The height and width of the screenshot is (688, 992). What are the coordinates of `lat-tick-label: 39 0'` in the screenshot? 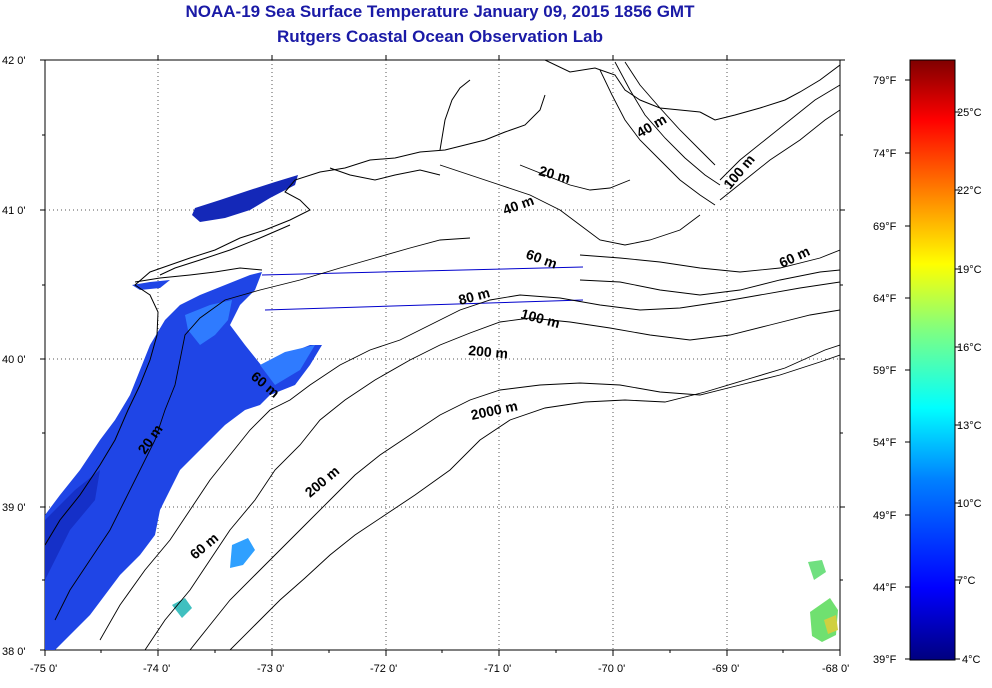 It's located at (14, 508).